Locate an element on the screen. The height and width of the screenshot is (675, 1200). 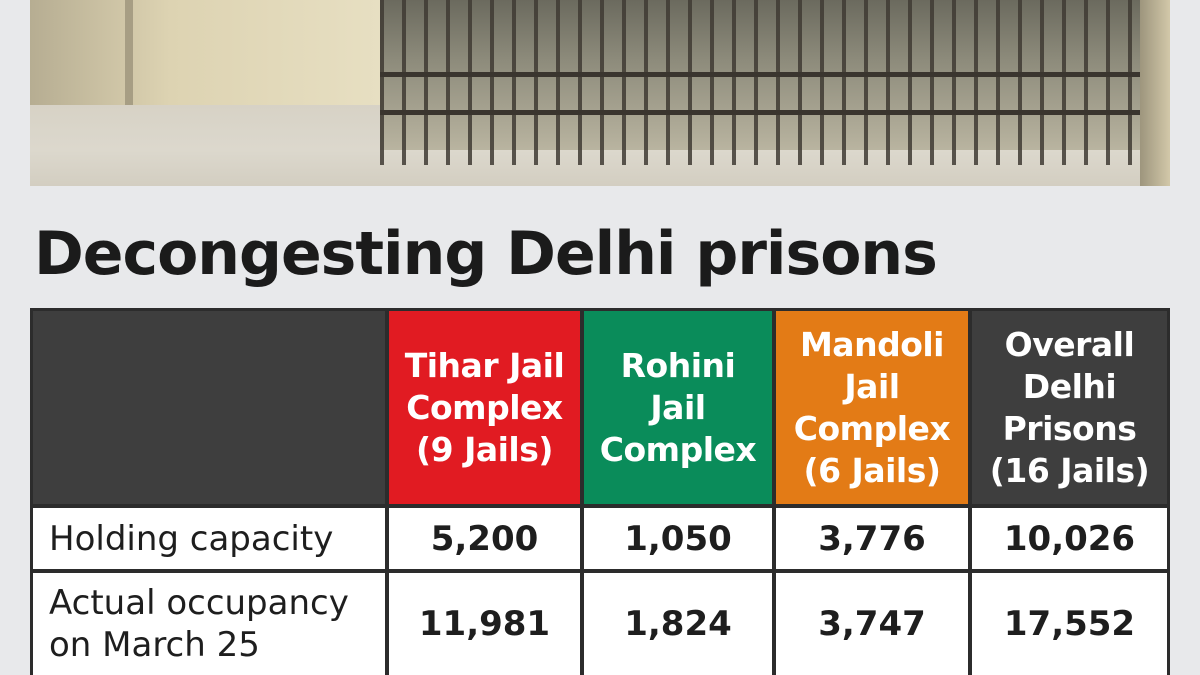
table-cell-value: 5,200 is located at coordinates (484, 538).